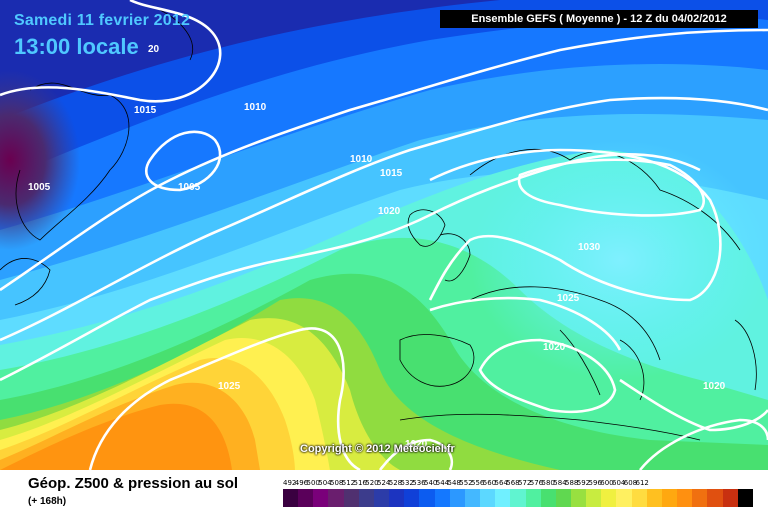  What do you see at coordinates (607, 483) in the screenshot?
I see `scale-value: 600` at bounding box center [607, 483].